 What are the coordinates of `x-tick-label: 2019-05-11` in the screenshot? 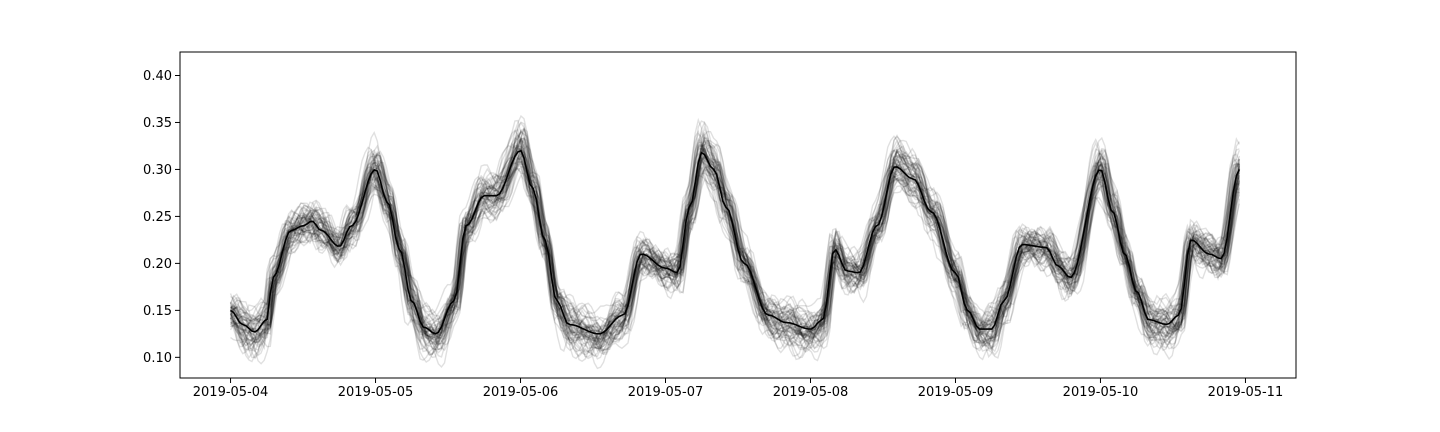 It's located at (1246, 392).